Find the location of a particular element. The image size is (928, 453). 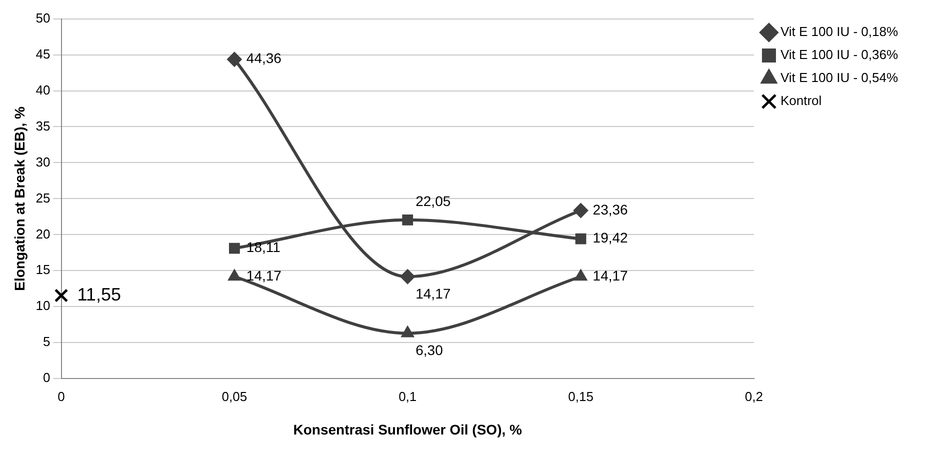

y-axis-title: Elongation at Break (EB), % is located at coordinates (19, 198).